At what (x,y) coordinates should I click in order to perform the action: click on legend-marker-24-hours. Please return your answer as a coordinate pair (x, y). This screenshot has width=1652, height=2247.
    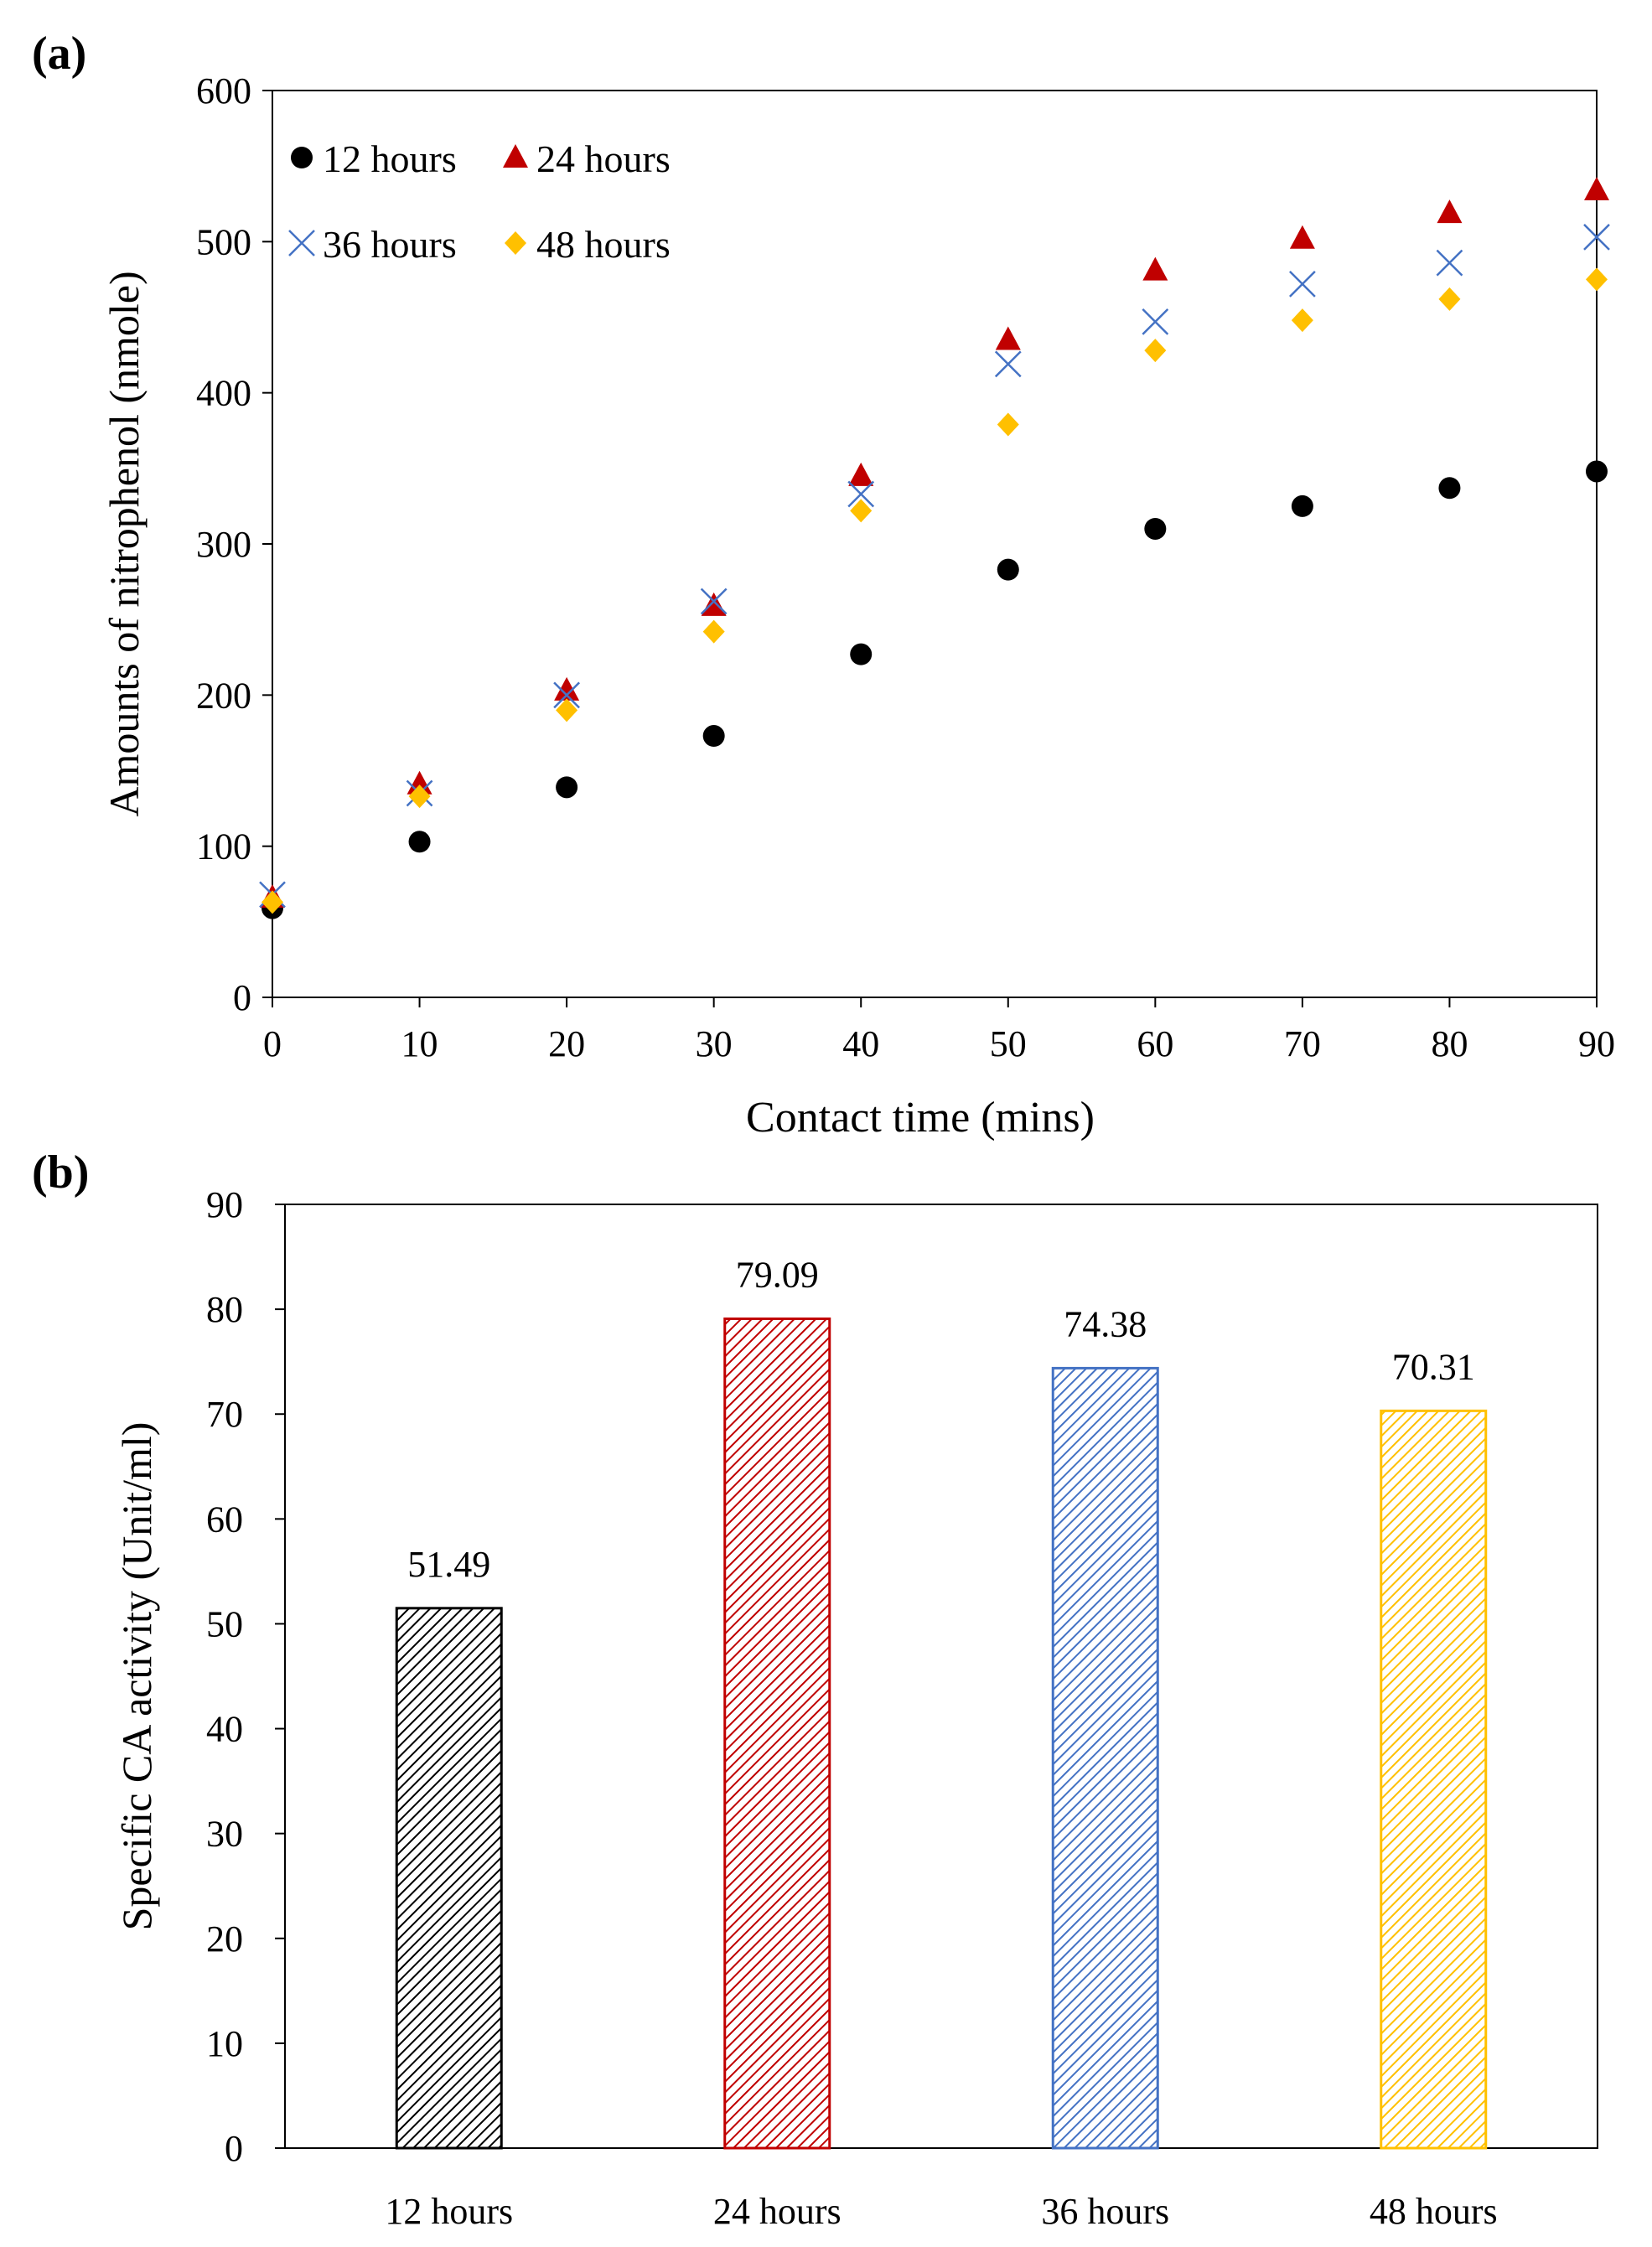
    Looking at the image, I should click on (515, 156).